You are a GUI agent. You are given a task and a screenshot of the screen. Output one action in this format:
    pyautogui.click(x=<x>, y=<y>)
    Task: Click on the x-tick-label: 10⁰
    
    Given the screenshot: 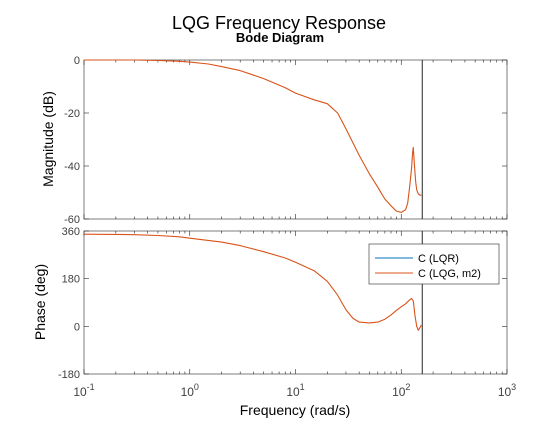 What is the action you would take?
    pyautogui.click(x=190, y=390)
    